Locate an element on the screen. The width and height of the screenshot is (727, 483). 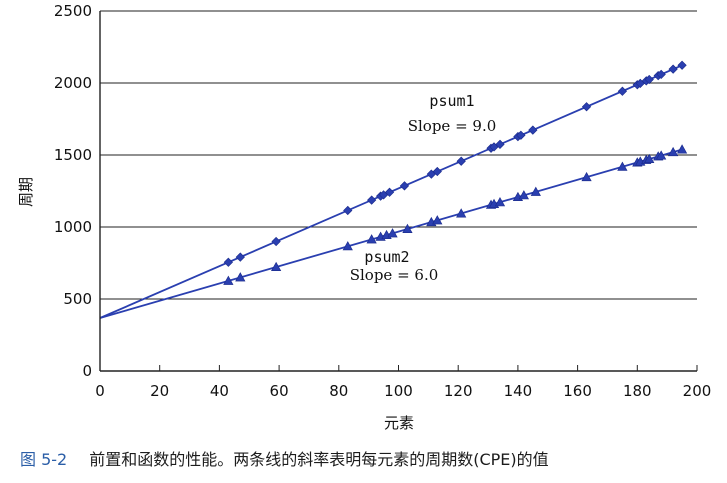
x-tick-label: 20 is located at coordinates (159, 391).